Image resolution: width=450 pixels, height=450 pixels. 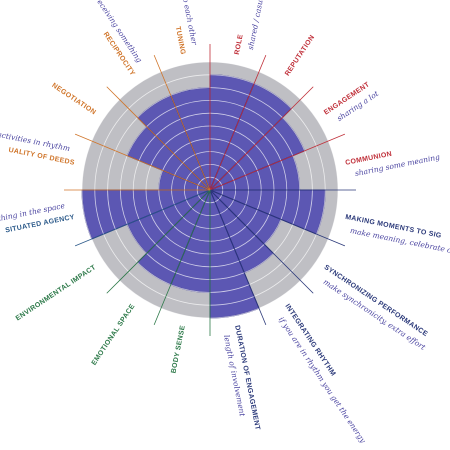 I want to click on axis-label: EMOTIONAL SPACE, so click(x=114, y=335).